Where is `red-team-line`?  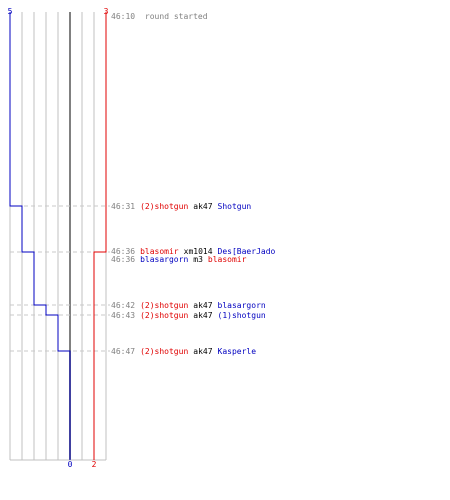 red-team-line is located at coordinates (100, 236).